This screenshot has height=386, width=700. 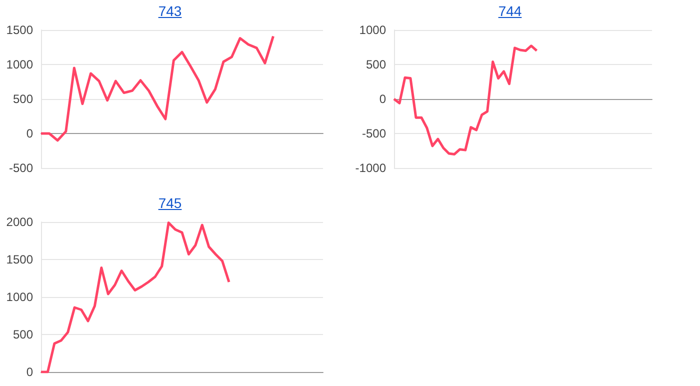 What do you see at coordinates (370, 168) in the screenshot?
I see `y-tick-label: -1000` at bounding box center [370, 168].